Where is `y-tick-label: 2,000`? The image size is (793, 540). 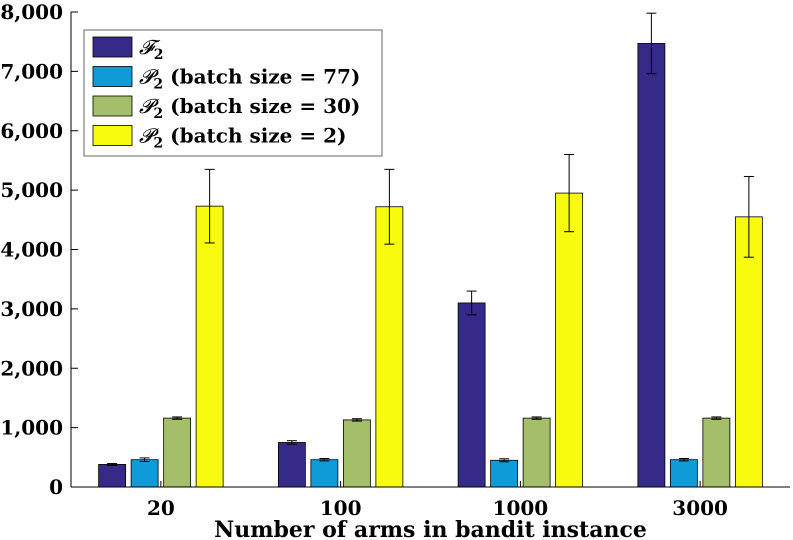
y-tick-label: 2,000 is located at coordinates (31, 368).